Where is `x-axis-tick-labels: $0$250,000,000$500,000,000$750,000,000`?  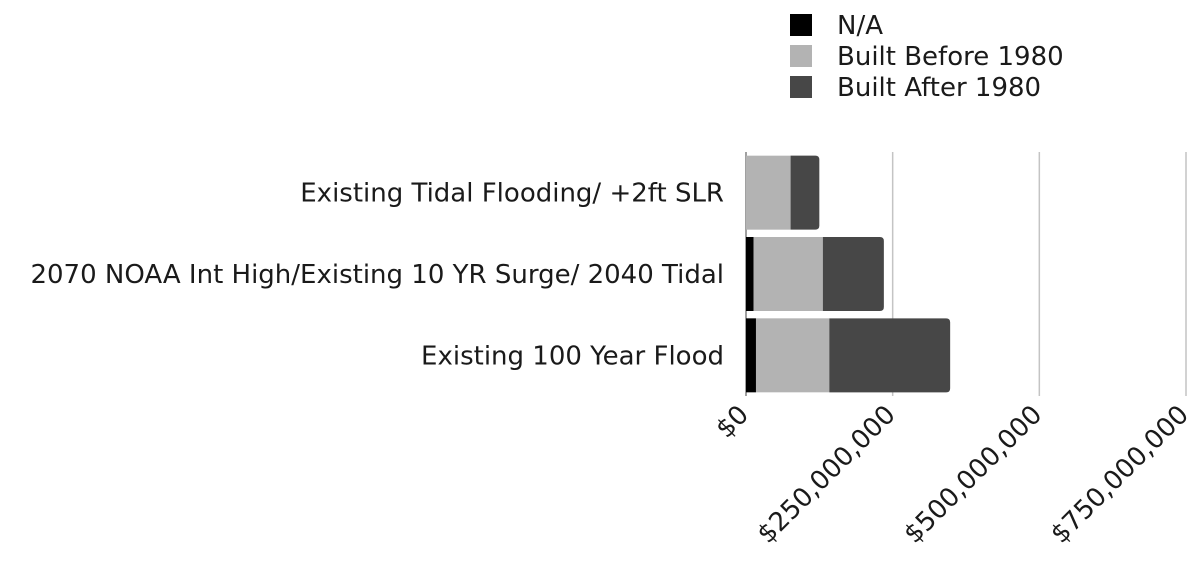 x-axis-tick-labels: $0$250,000,000$500,000,000$750,000,000 is located at coordinates (952, 475).